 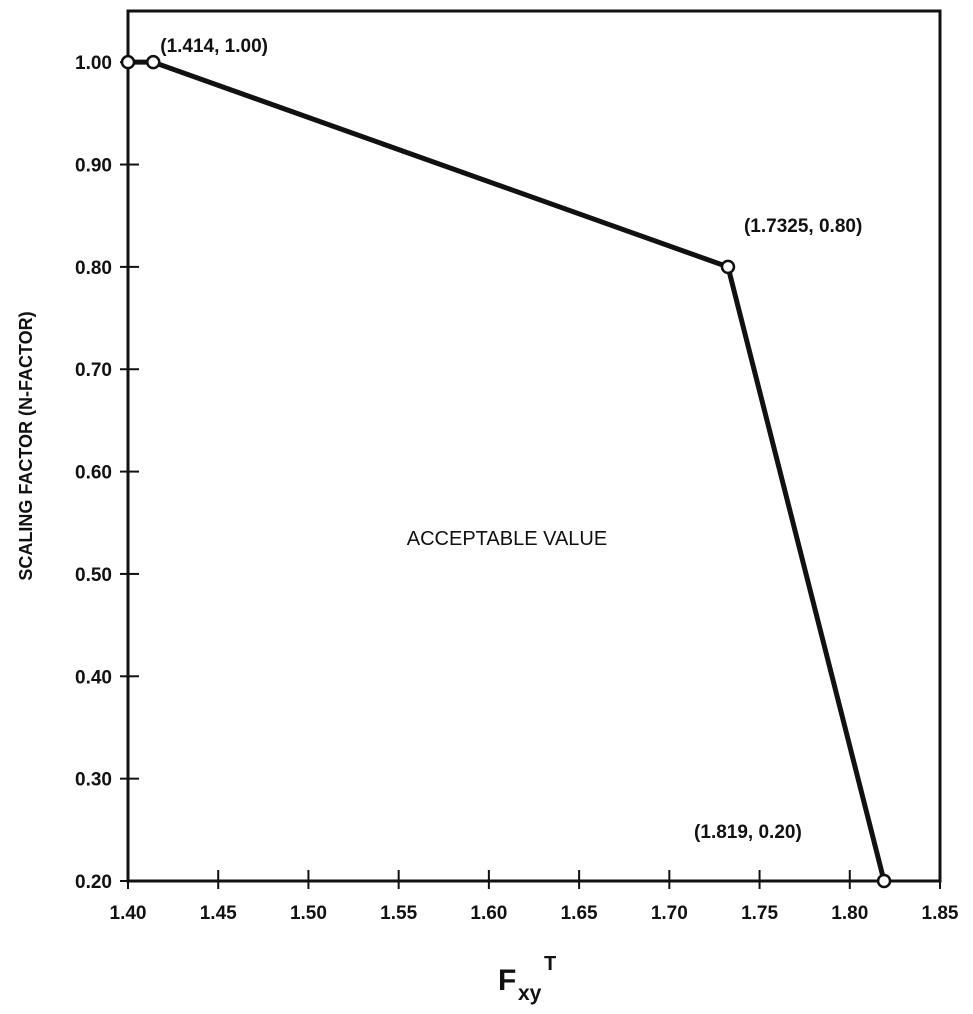 I want to click on x-tick-label: 1.60, so click(x=488, y=913).